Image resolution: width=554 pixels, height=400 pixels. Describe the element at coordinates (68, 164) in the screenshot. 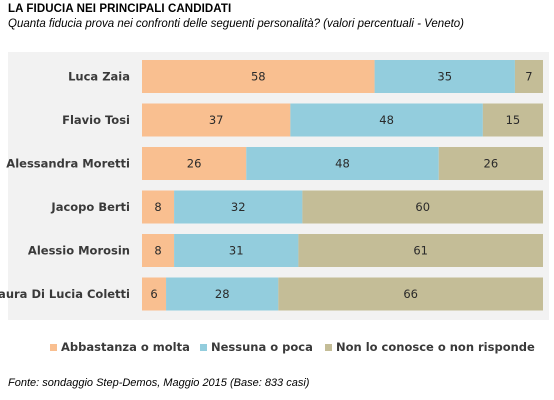

I see `category-label: Alessandra Moretti` at that location.